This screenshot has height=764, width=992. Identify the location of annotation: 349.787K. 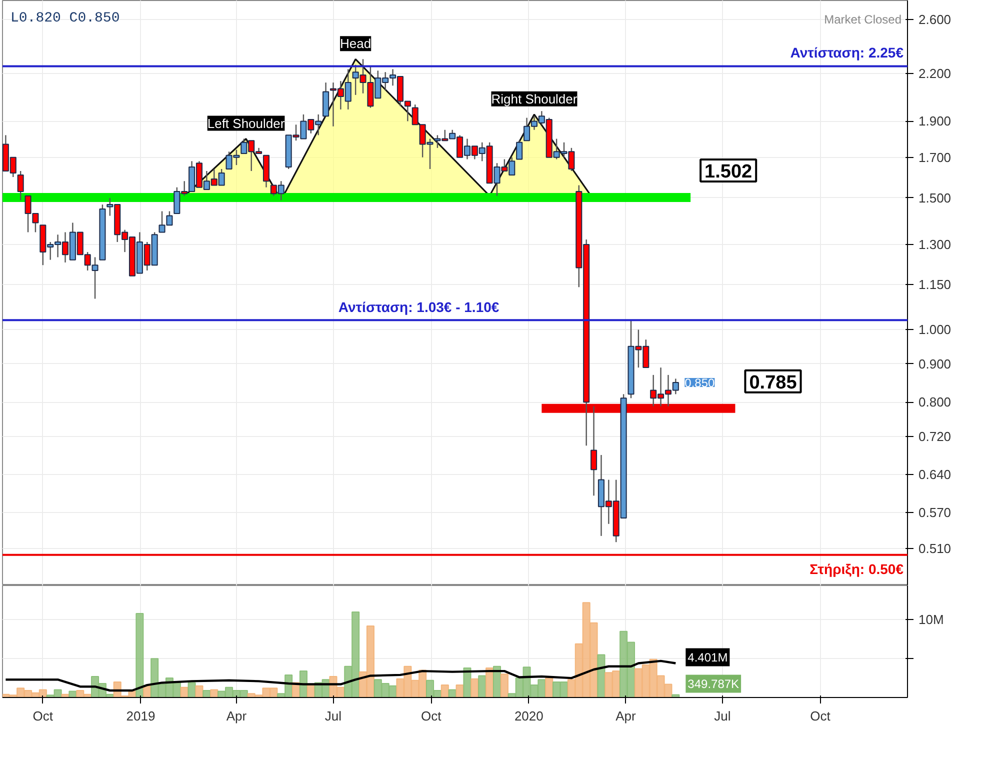
(714, 683).